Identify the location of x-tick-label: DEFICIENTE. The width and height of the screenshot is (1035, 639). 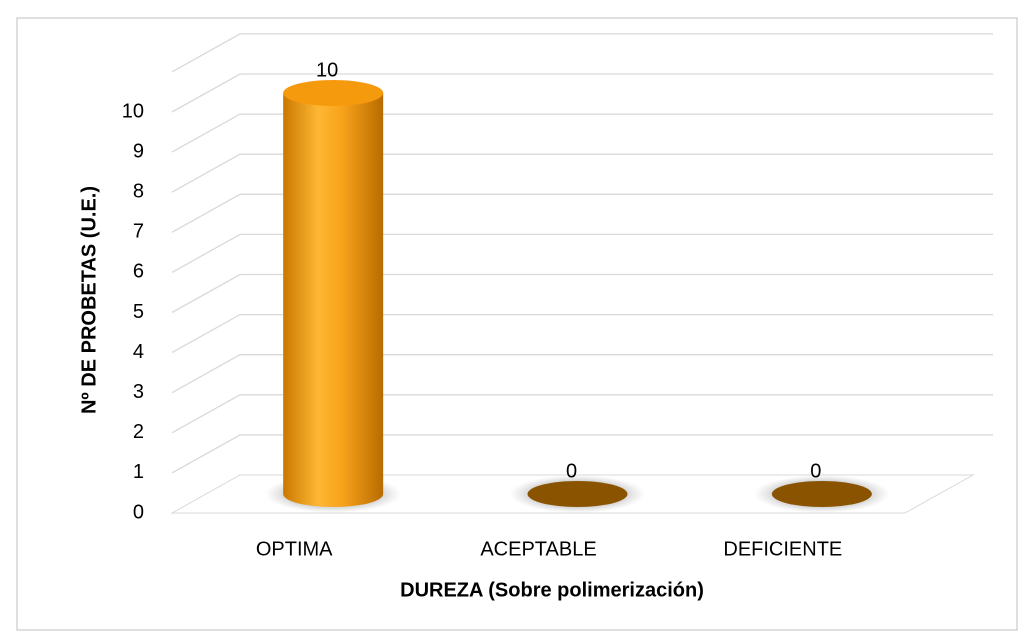
(782, 549).